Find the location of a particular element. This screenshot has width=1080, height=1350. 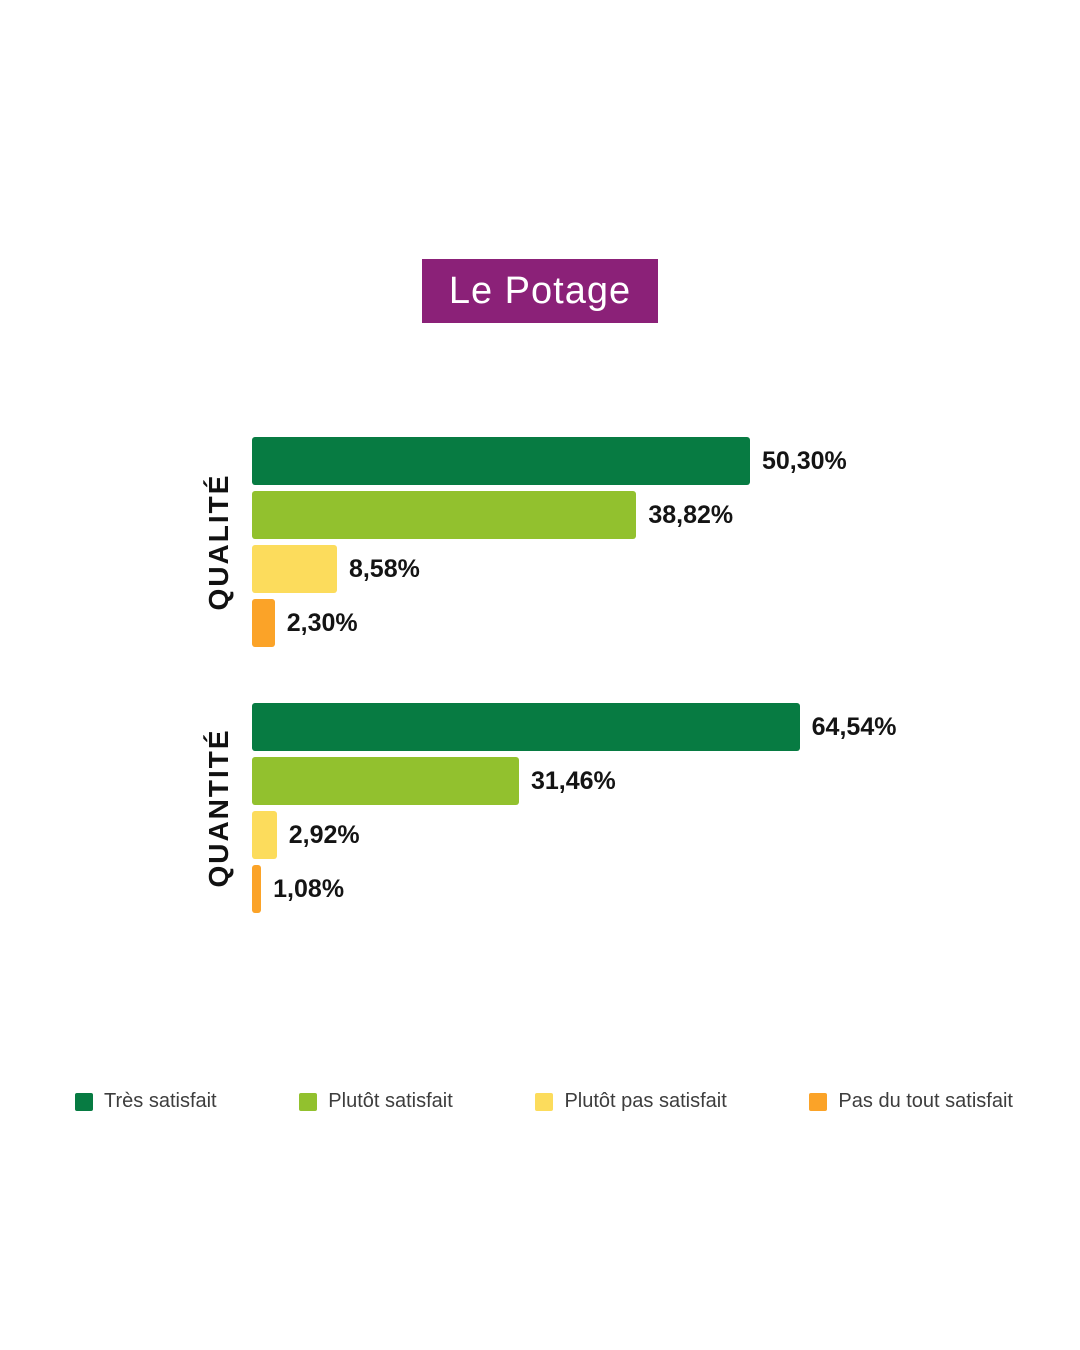

category-label: QUANTITÉ is located at coordinates (218, 808).